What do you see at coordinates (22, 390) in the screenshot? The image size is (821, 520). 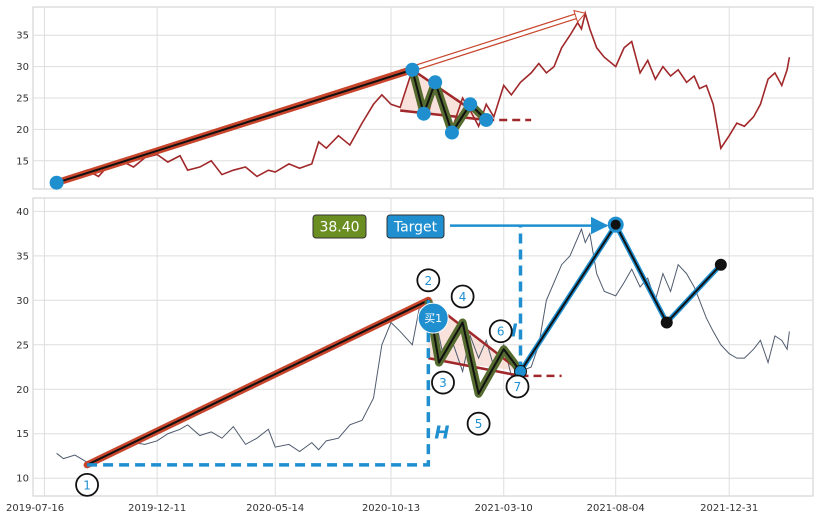 I see `bottom-y-tick-label-2: 20` at bounding box center [22, 390].